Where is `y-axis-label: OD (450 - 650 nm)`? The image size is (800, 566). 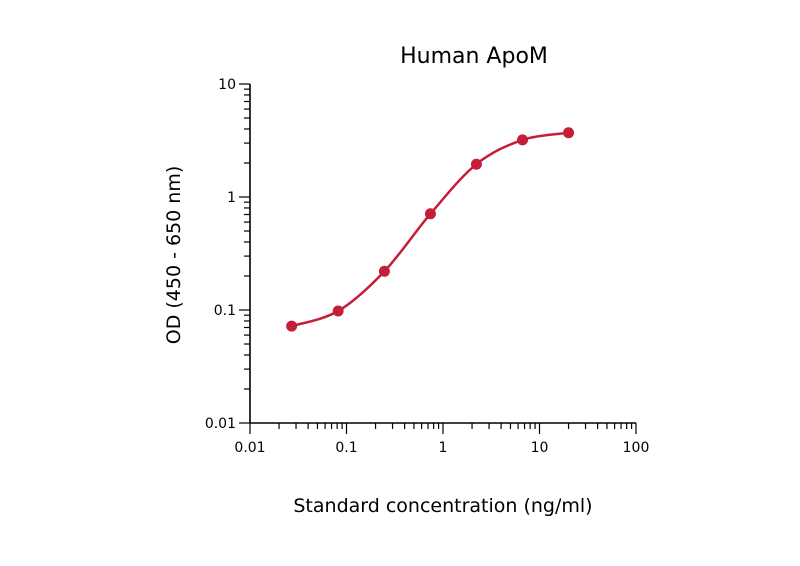 y-axis-label: OD (450 - 650 nm) is located at coordinates (174, 255).